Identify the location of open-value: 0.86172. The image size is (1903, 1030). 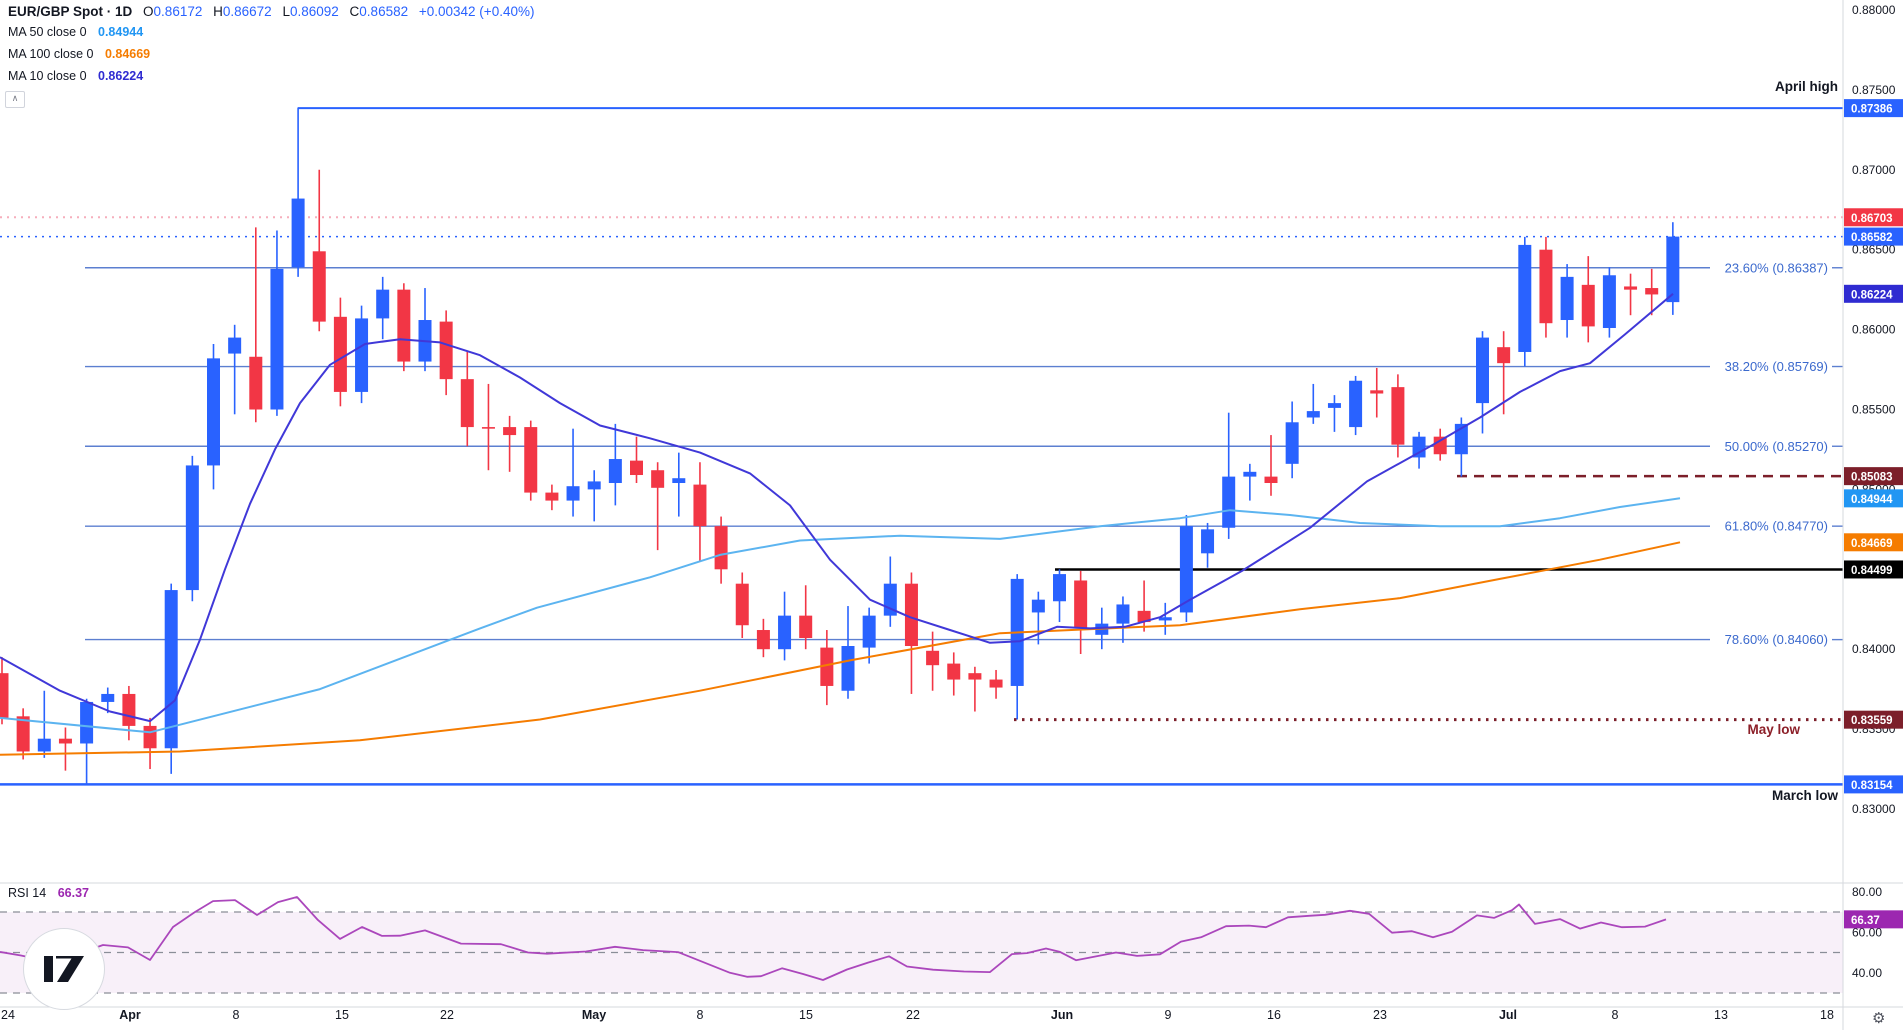
(178, 11).